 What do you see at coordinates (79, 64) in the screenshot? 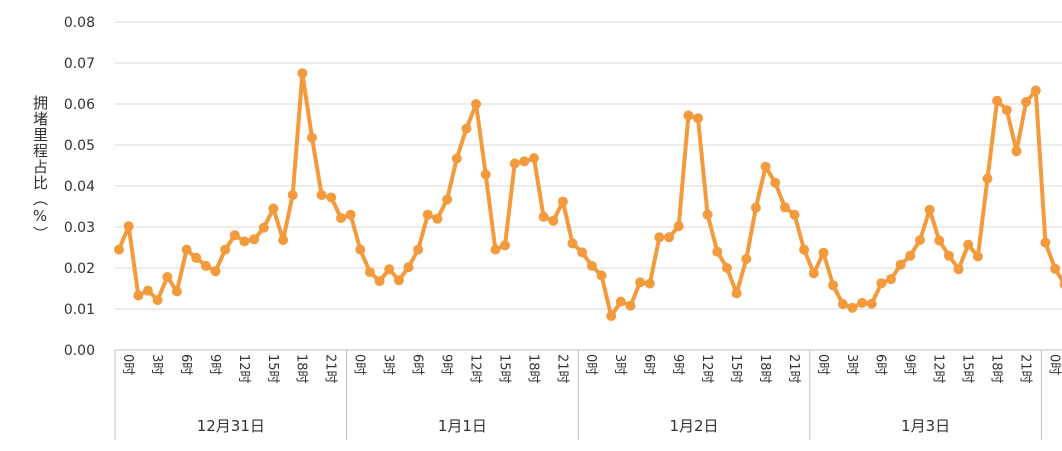
I see `y-tick-label: 0.07` at bounding box center [79, 64].